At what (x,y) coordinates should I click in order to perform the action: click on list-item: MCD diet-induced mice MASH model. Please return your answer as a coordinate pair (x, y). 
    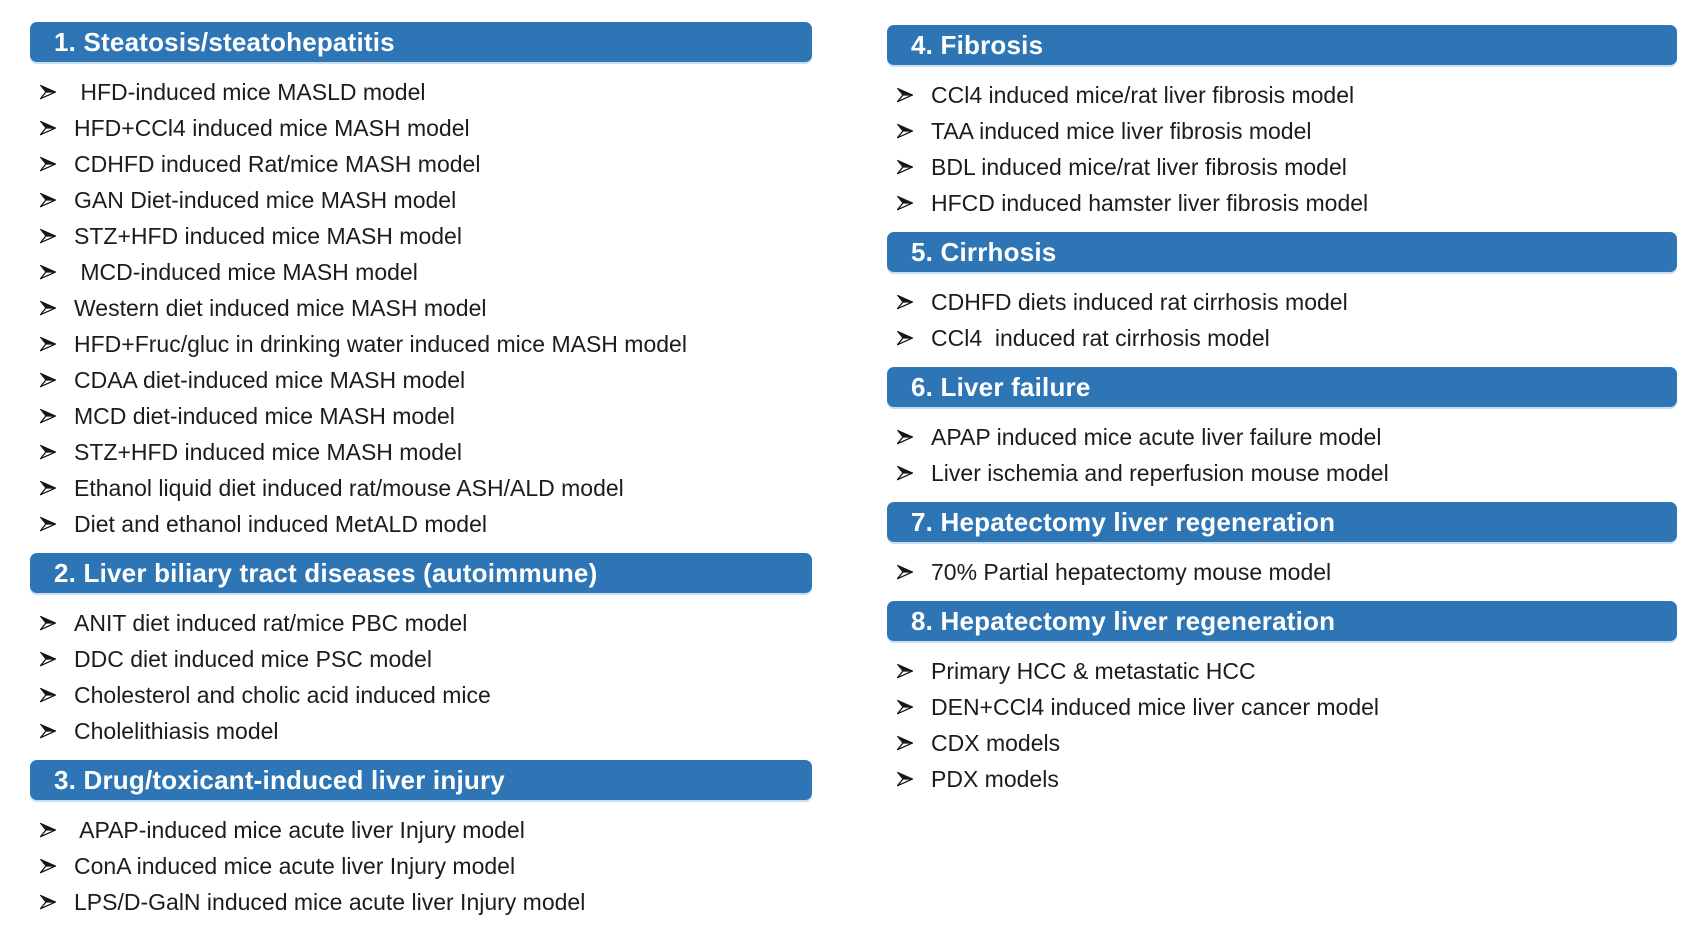
    Looking at the image, I should click on (425, 416).